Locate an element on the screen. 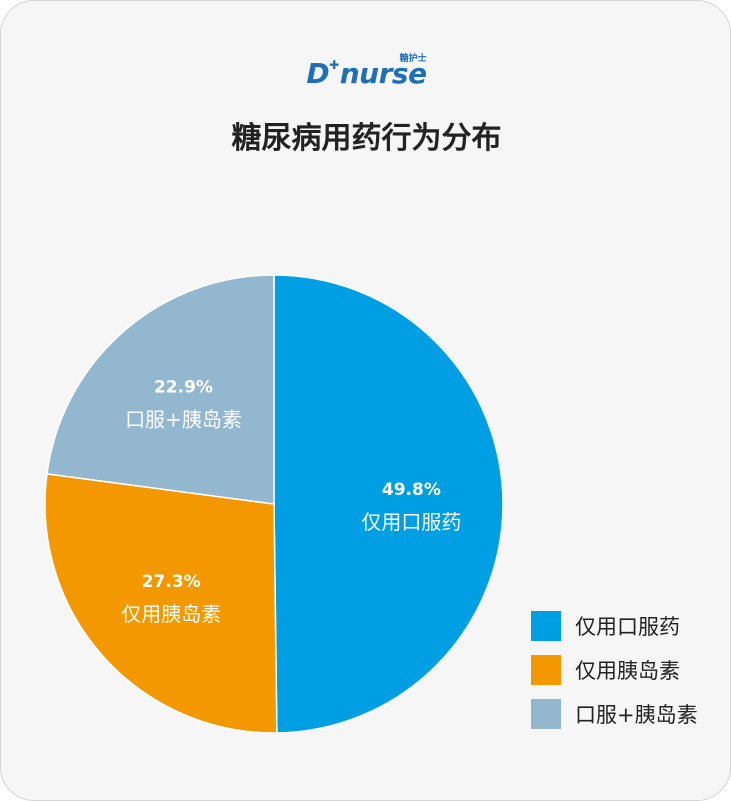 The width and height of the screenshot is (731, 801). pie-slice-insulin is located at coordinates (161, 603).